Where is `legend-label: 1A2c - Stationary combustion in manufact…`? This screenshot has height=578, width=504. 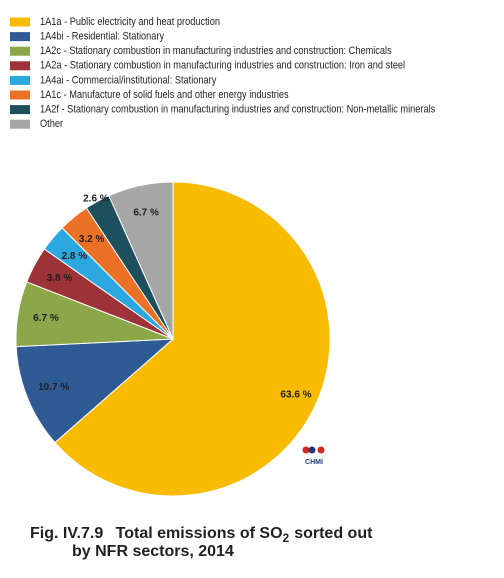 legend-label: 1A2c - Stationary combustion in manufact… is located at coordinates (216, 51).